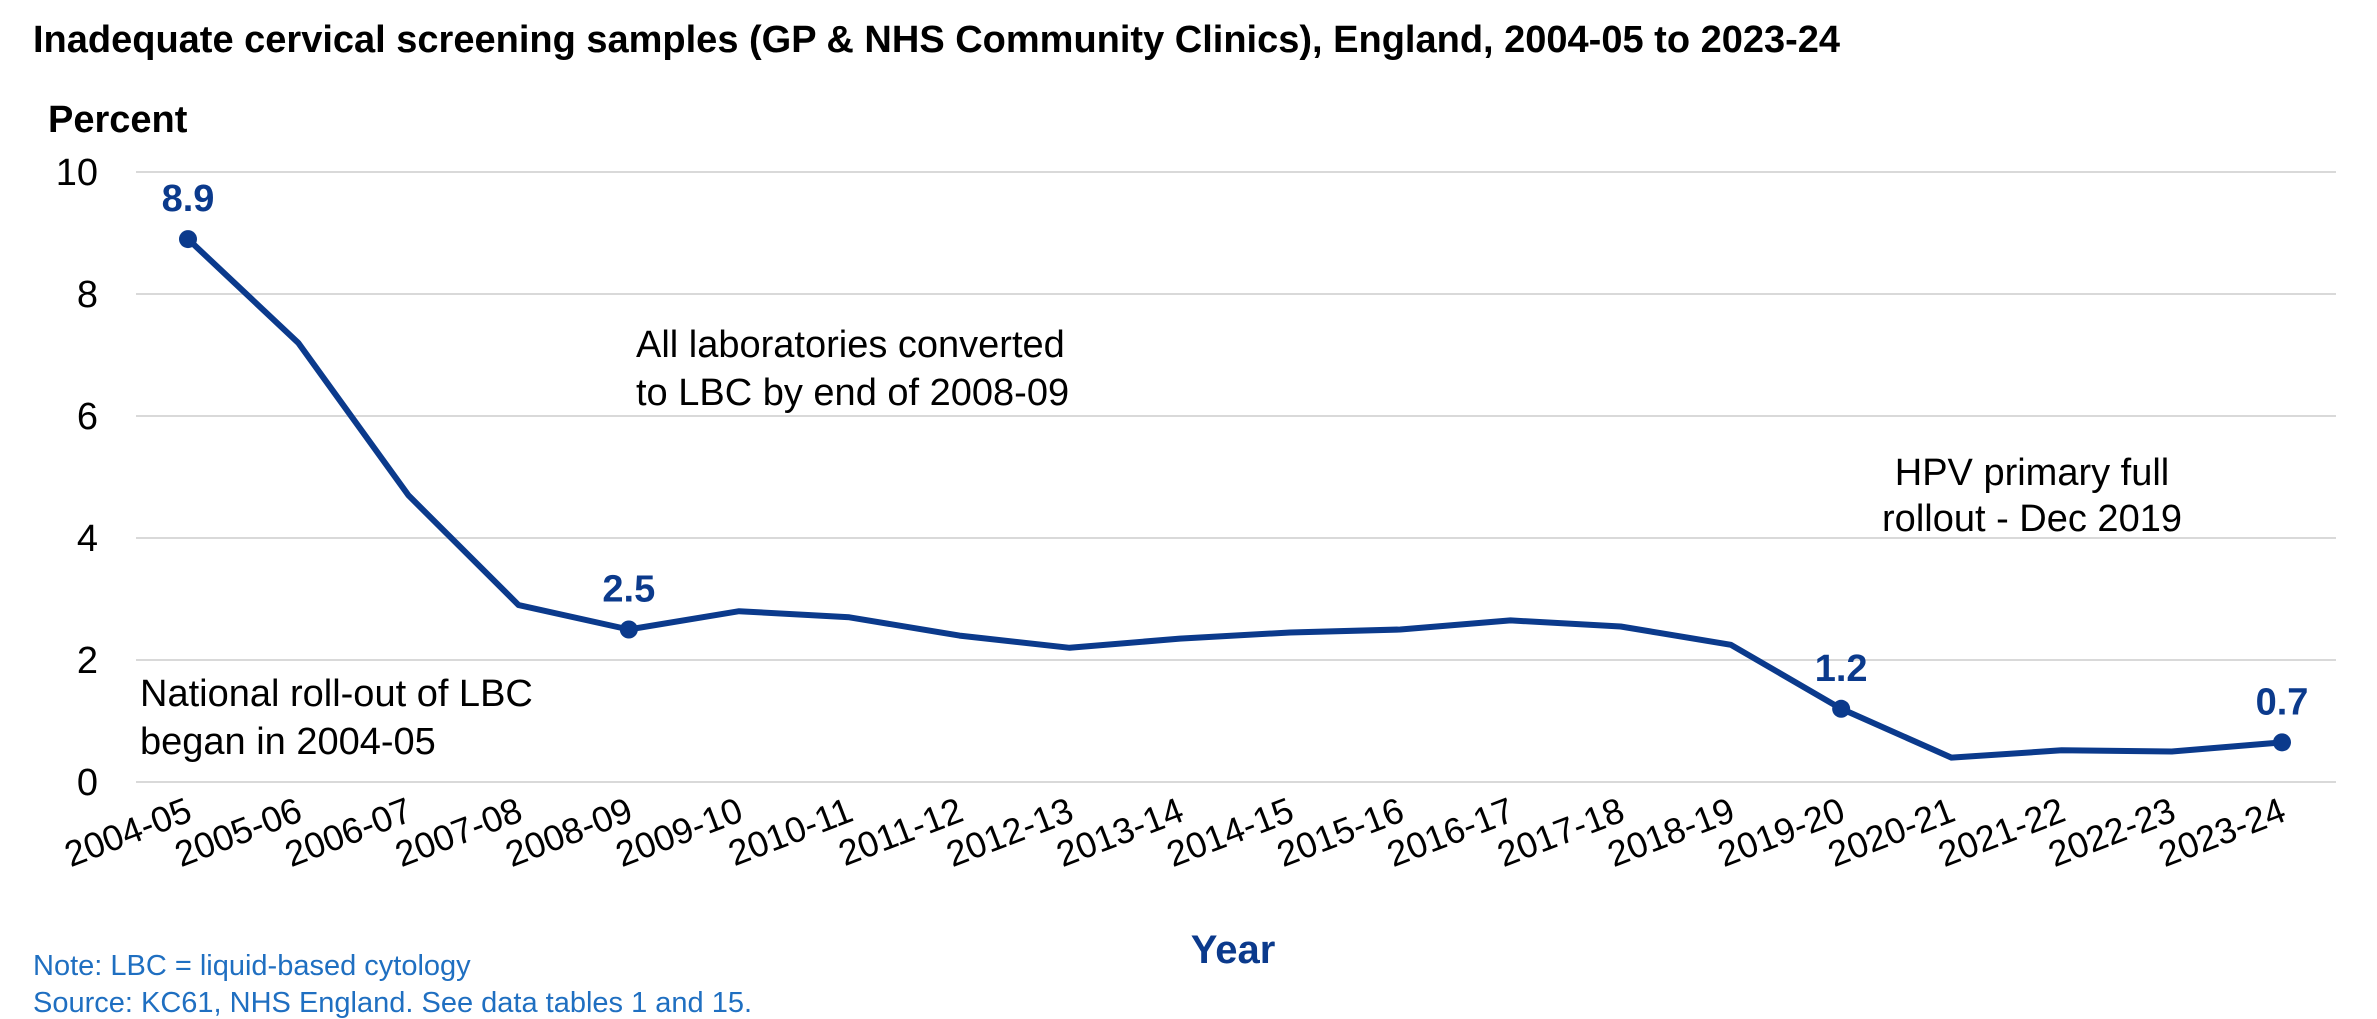 The height and width of the screenshot is (1019, 2377). Describe the element at coordinates (1841, 669) in the screenshot. I see `data-label: 1.2` at that location.